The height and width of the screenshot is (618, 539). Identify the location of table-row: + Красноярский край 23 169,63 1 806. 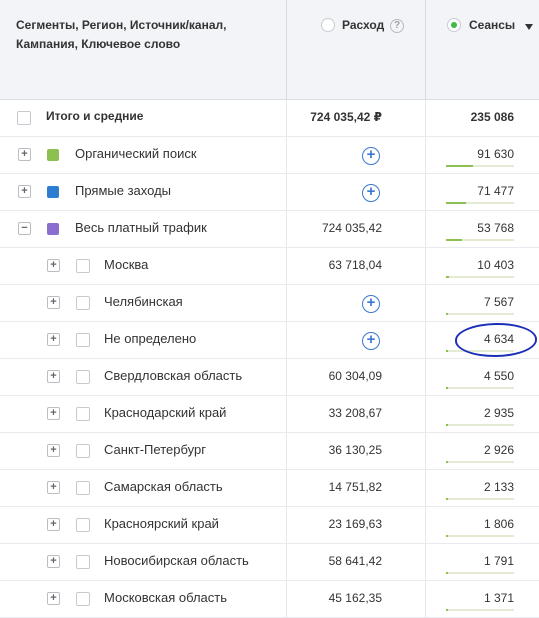
(269, 525).